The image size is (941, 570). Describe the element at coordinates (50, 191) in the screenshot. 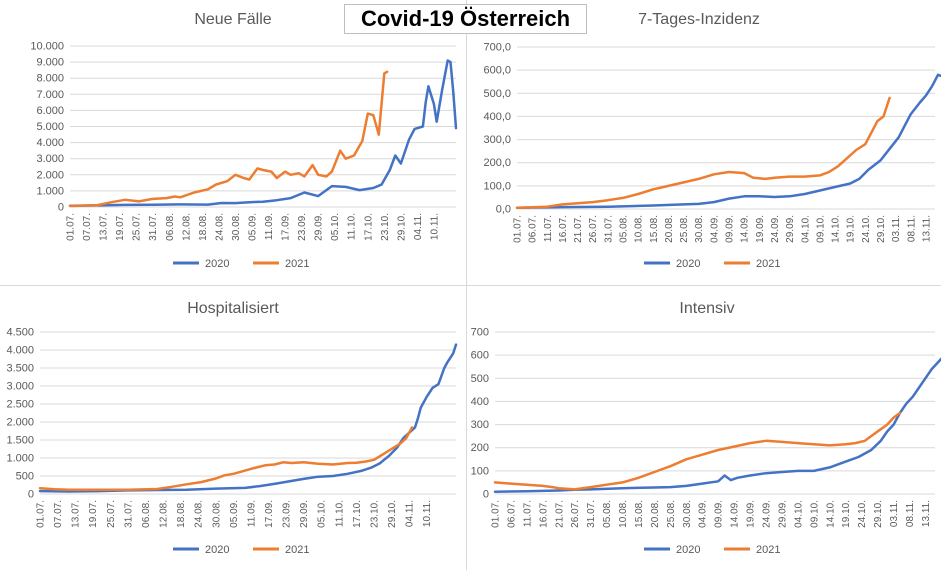

I see `y-tick-label: 1.000` at that location.